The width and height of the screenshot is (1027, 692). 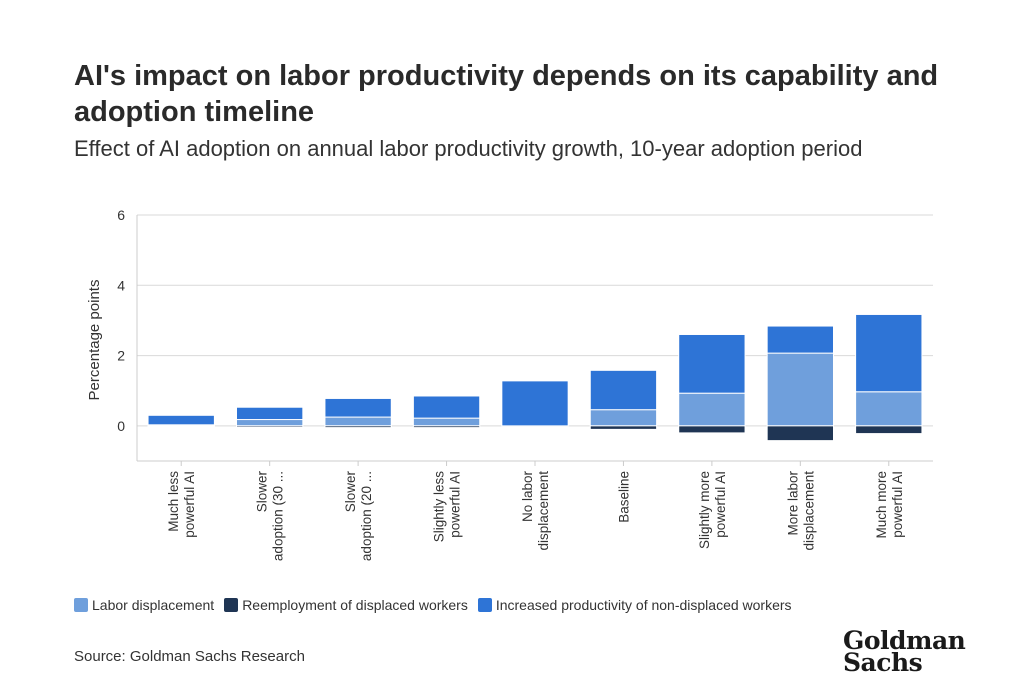 What do you see at coordinates (94, 340) in the screenshot?
I see `y-axis-label: Percentage points` at bounding box center [94, 340].